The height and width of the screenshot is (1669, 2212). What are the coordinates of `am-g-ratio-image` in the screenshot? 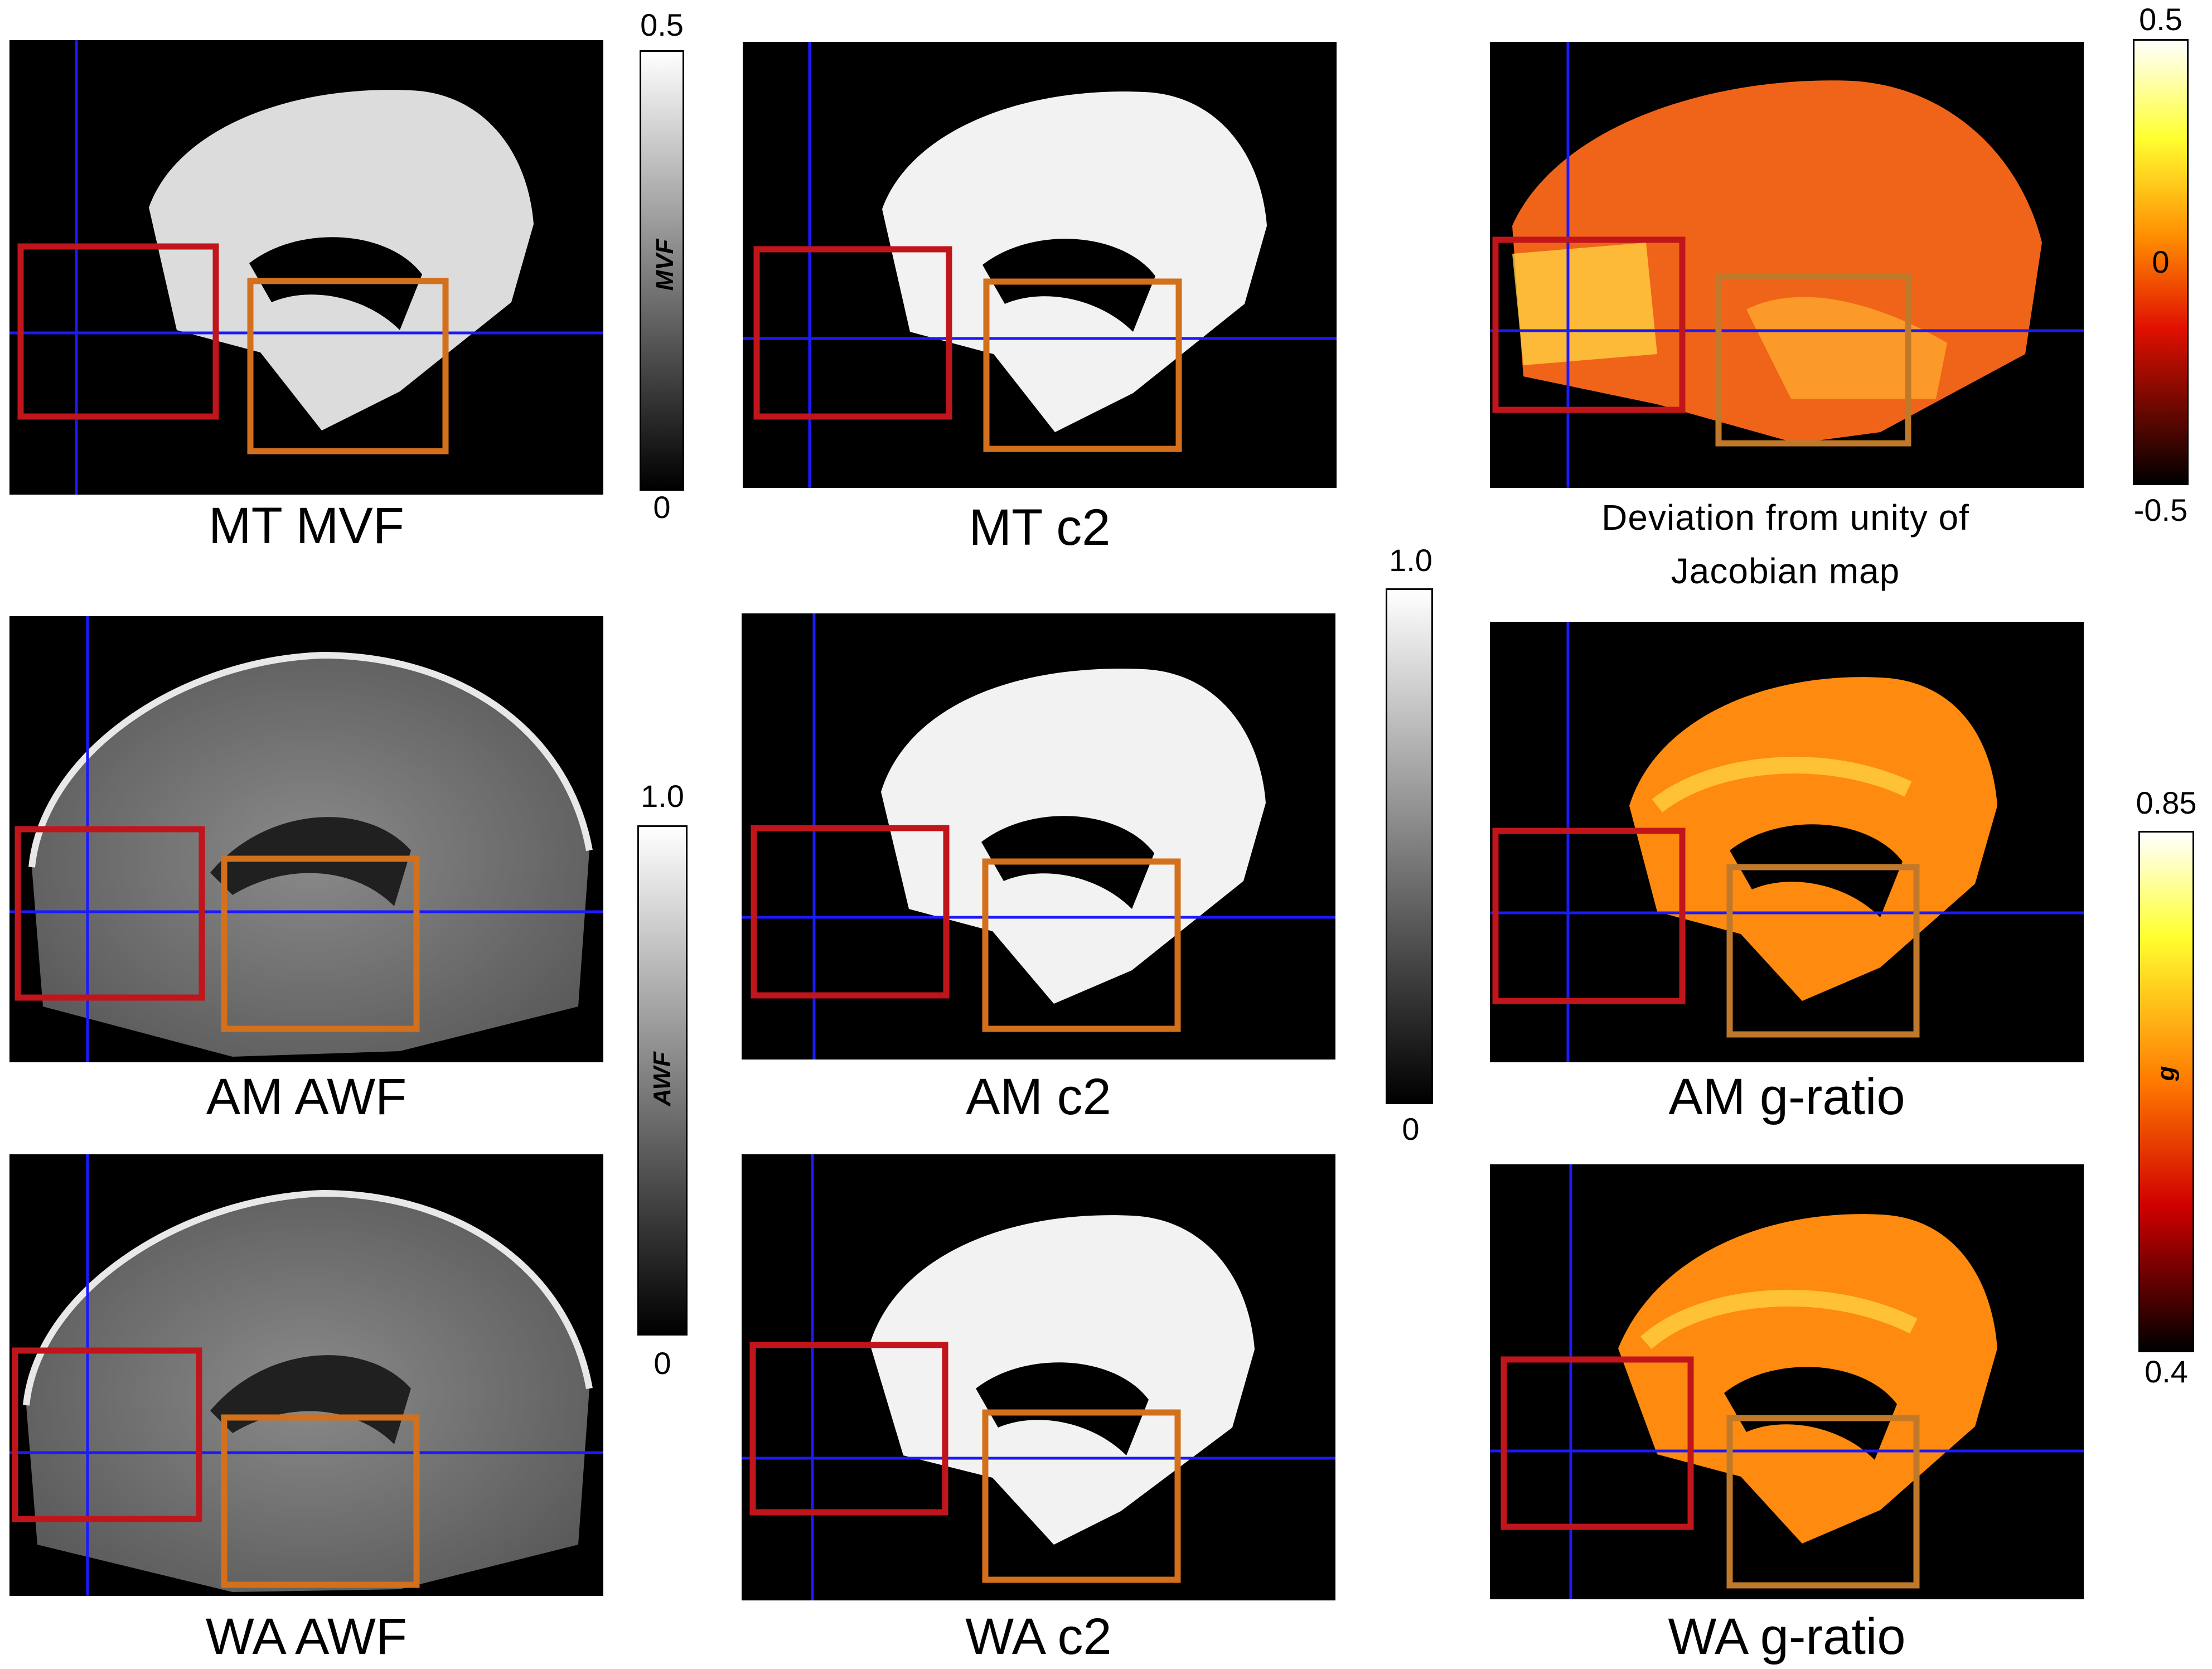 It's located at (1787, 842).